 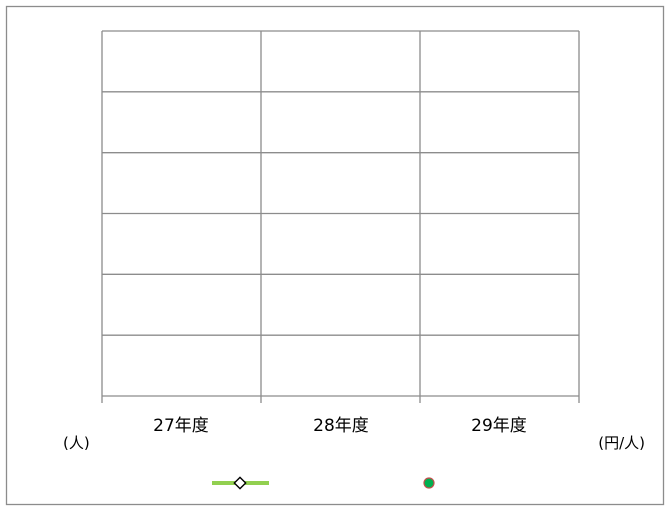 I want to click on left-axis-unit: (人), so click(x=76, y=443).